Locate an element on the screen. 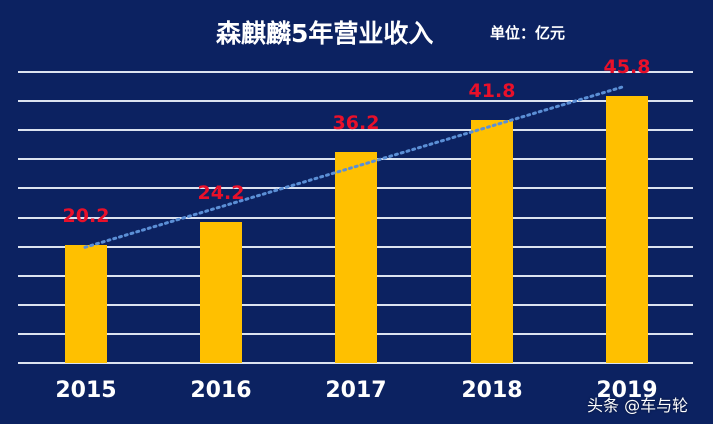 This screenshot has height=424, width=713. bar-2015 is located at coordinates (86, 304).